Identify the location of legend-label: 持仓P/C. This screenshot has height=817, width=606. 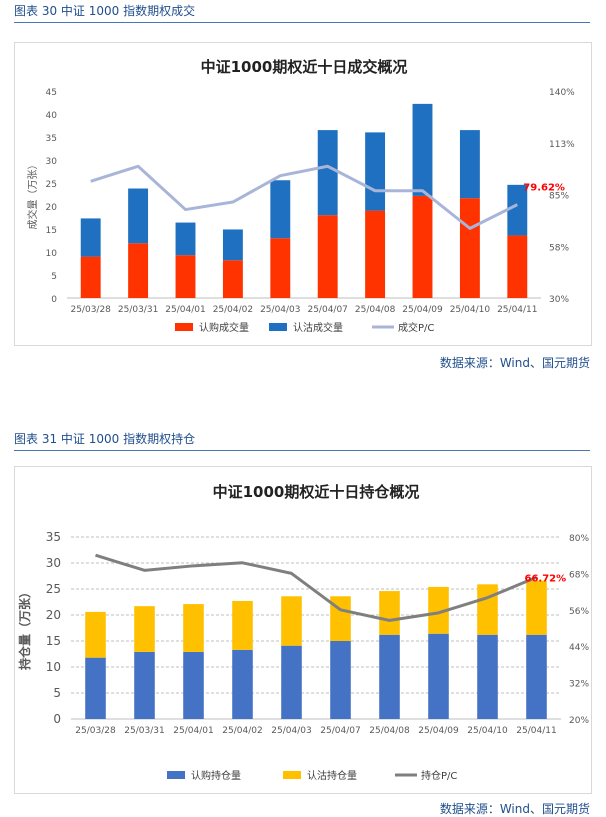
(439, 775).